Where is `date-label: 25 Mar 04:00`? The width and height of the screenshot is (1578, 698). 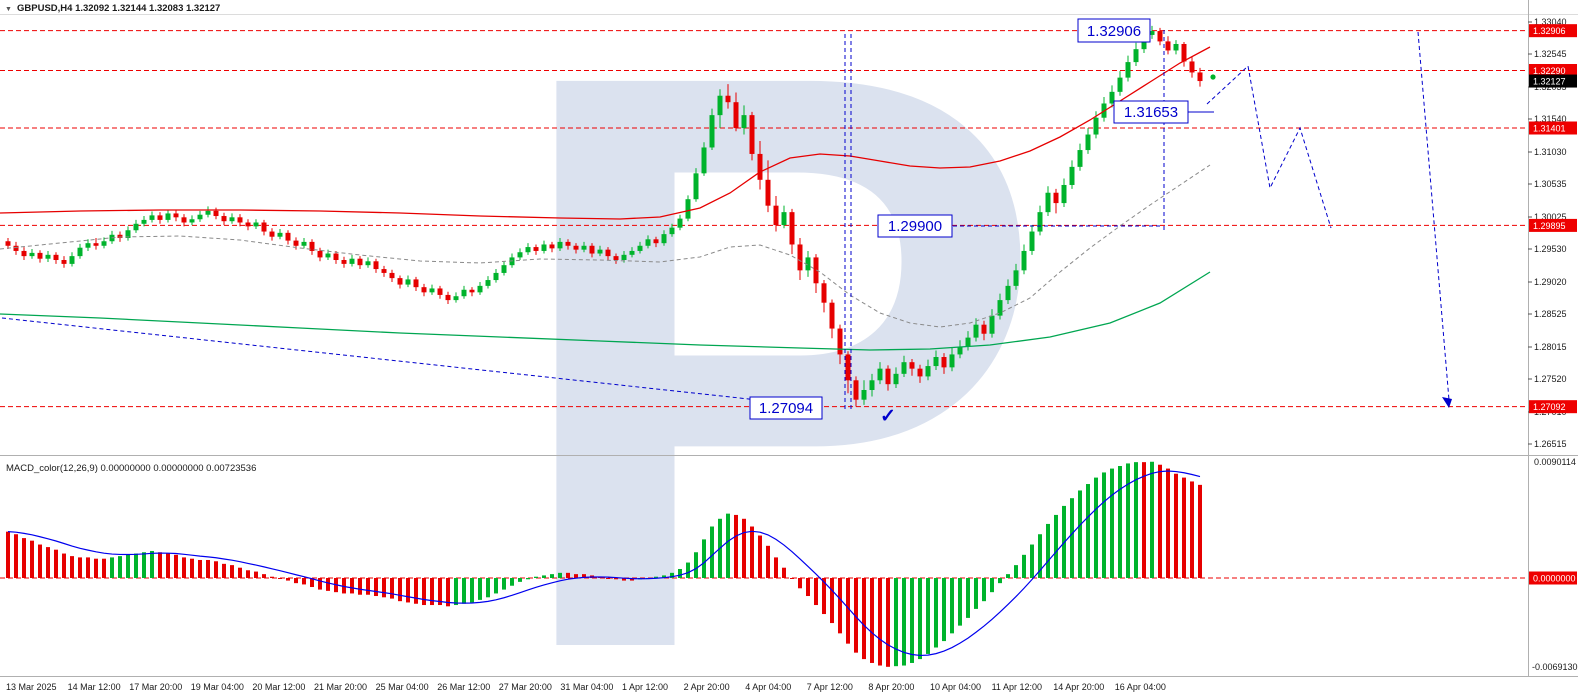
date-label: 25 Mar 04:00 is located at coordinates (402, 687).